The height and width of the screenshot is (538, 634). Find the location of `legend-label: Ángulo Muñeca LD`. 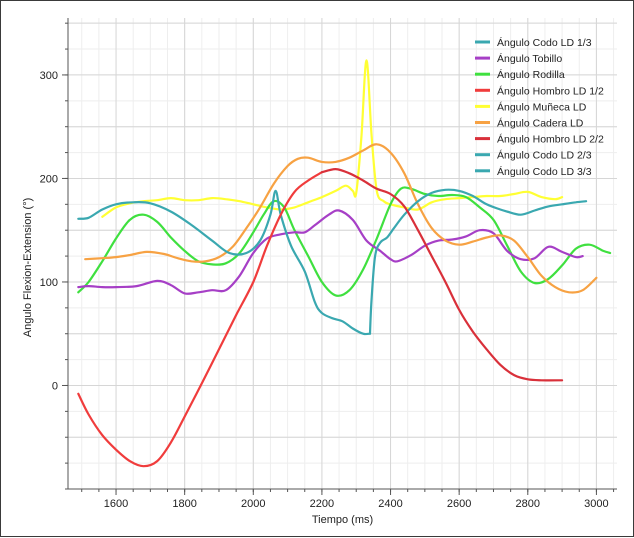

legend-label: Ángulo Muñeca LD is located at coordinates (542, 106).